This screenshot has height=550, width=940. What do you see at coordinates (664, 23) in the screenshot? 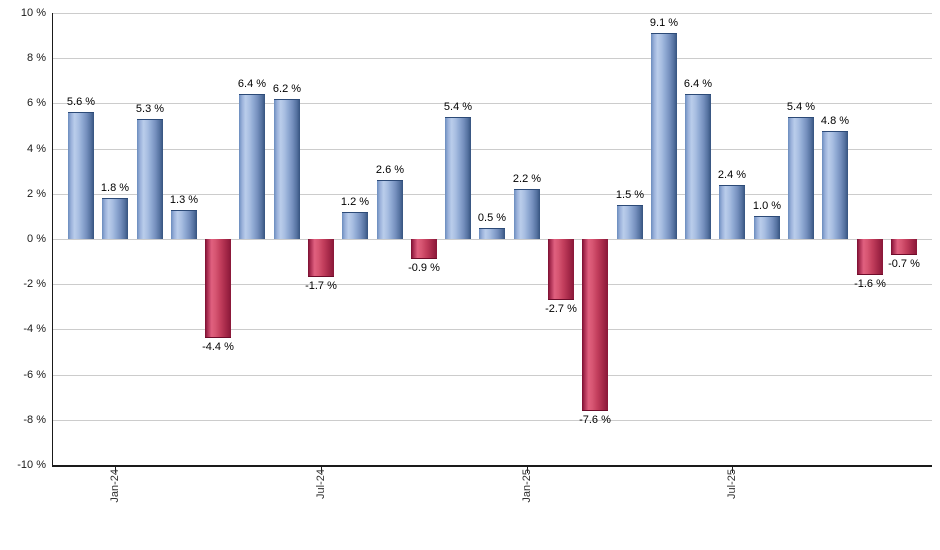
I see `bar-value-label: 9.1 %` at bounding box center [664, 23].